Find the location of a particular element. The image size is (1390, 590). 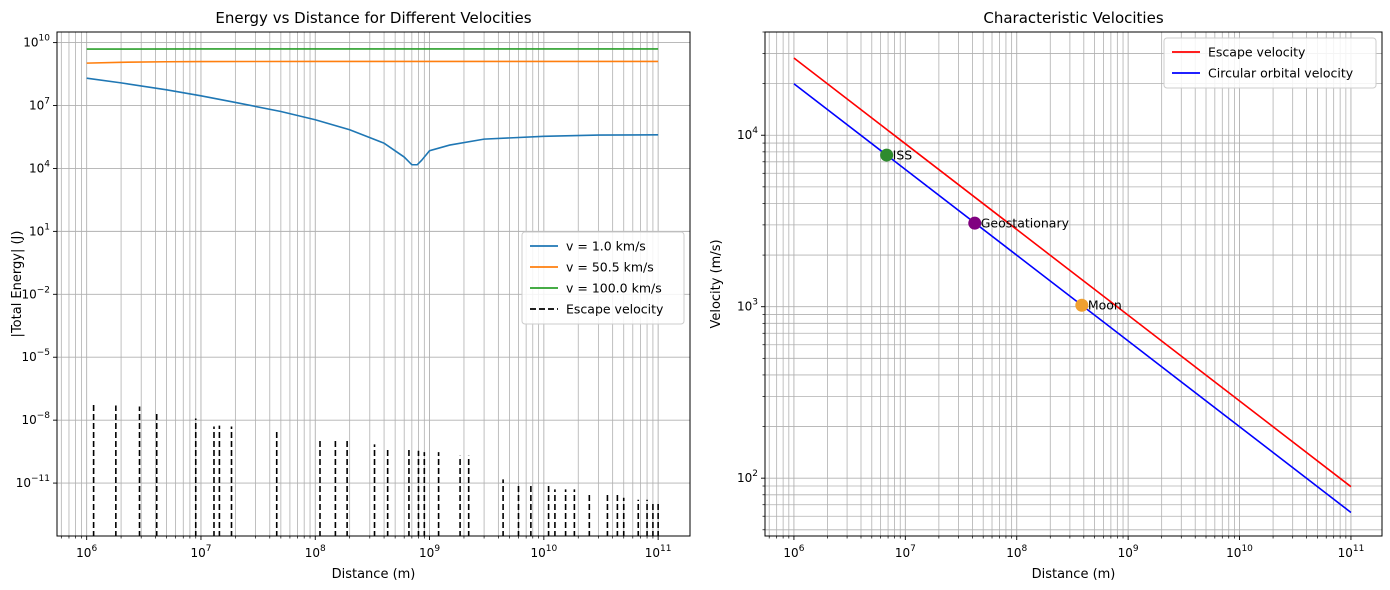

y-tick-label: 10¹⁰ is located at coordinates (36, 42).